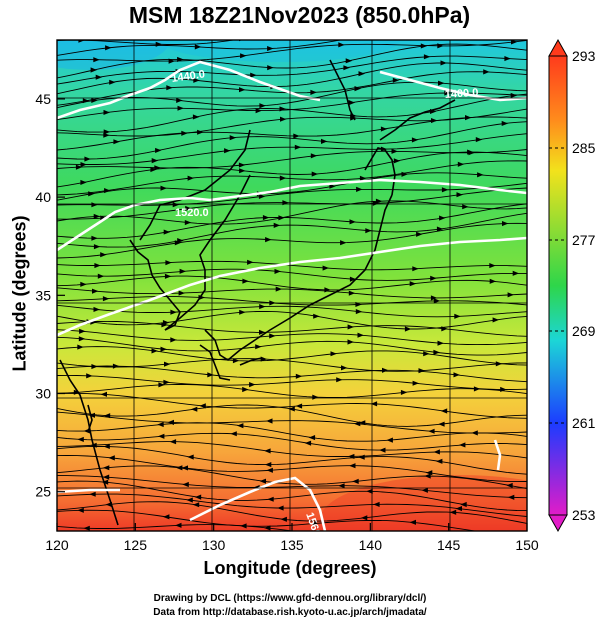 This screenshot has height=625, width=599. What do you see at coordinates (584, 56) in the screenshot?
I see `colorbar-label: 293` at bounding box center [584, 56].